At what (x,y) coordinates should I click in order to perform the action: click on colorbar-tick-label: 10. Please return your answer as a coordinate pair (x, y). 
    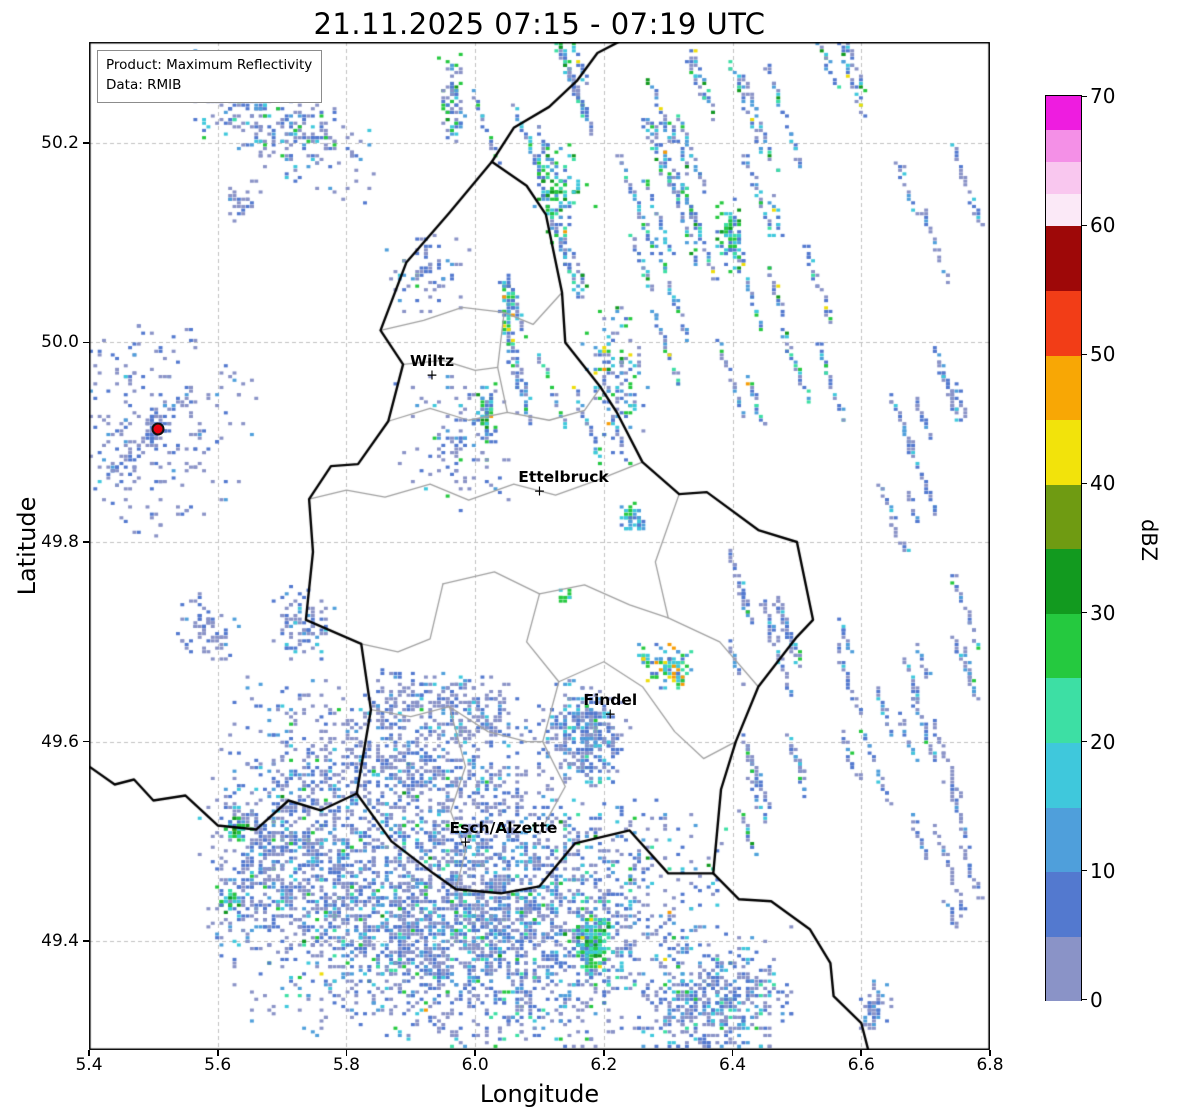
    Looking at the image, I should click on (1103, 870).